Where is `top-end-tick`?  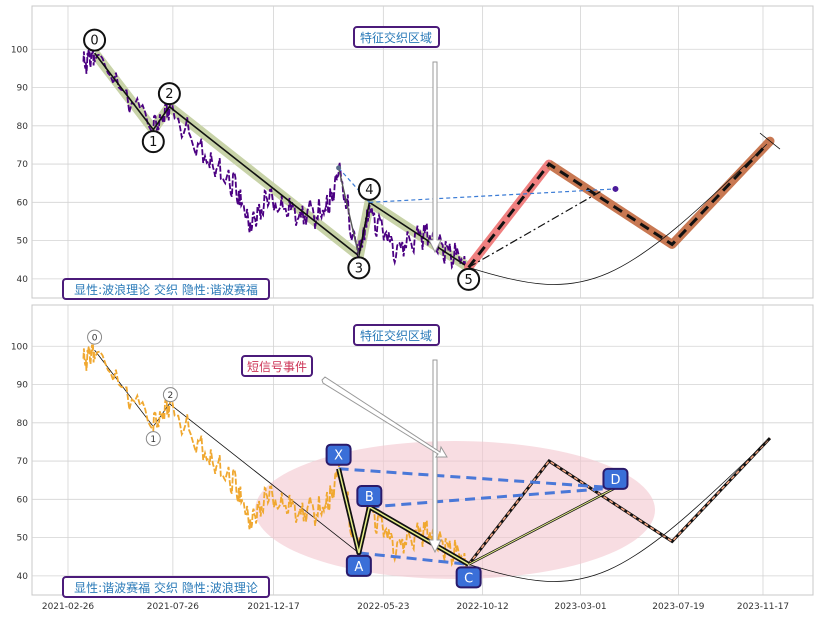
top-end-tick is located at coordinates (770, 141).